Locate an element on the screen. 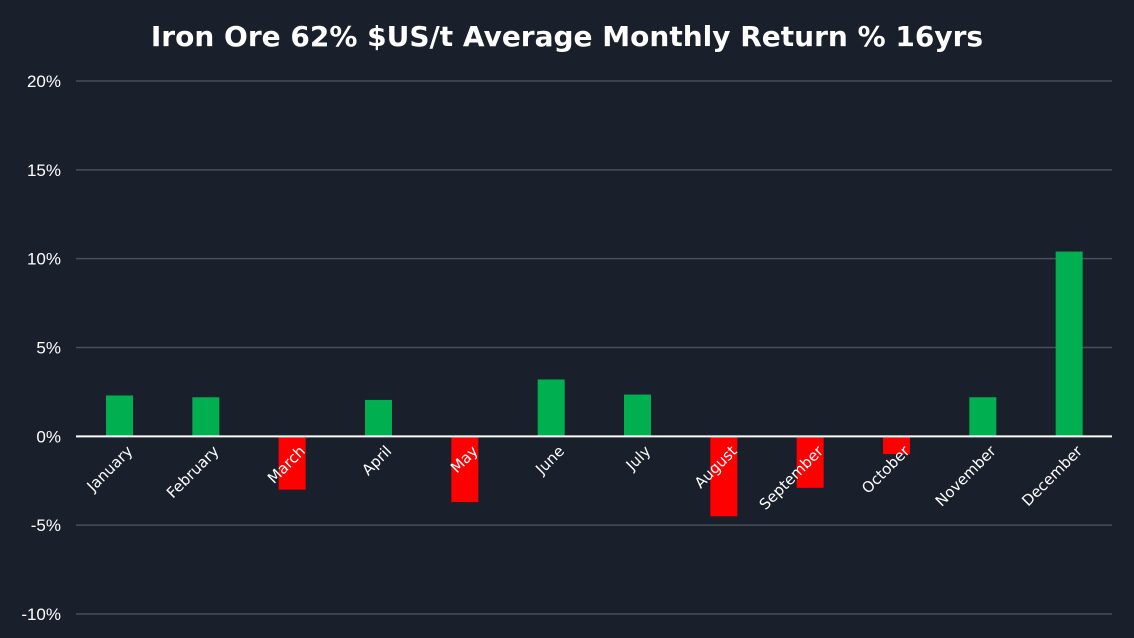  x-category-label: July is located at coordinates (638, 458).